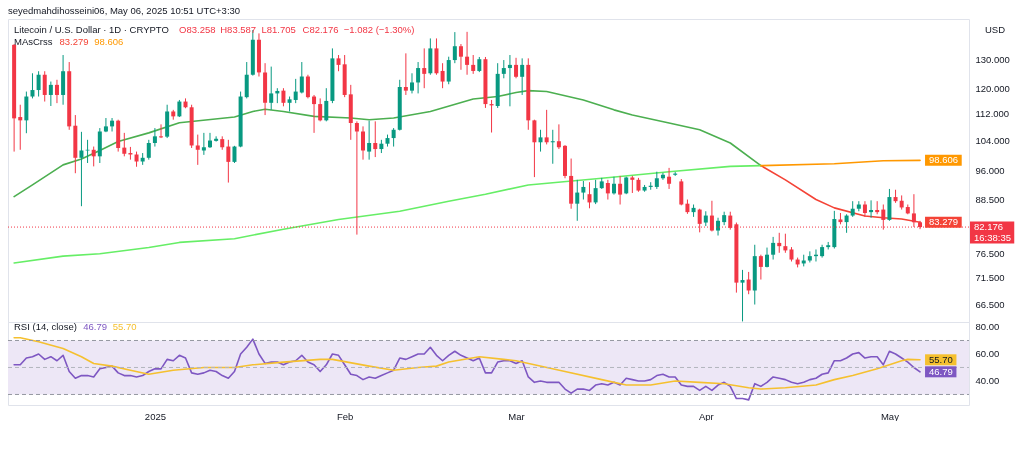 The width and height of the screenshot is (1024, 453). I want to click on y-tick-label: 71.500, so click(990, 278).